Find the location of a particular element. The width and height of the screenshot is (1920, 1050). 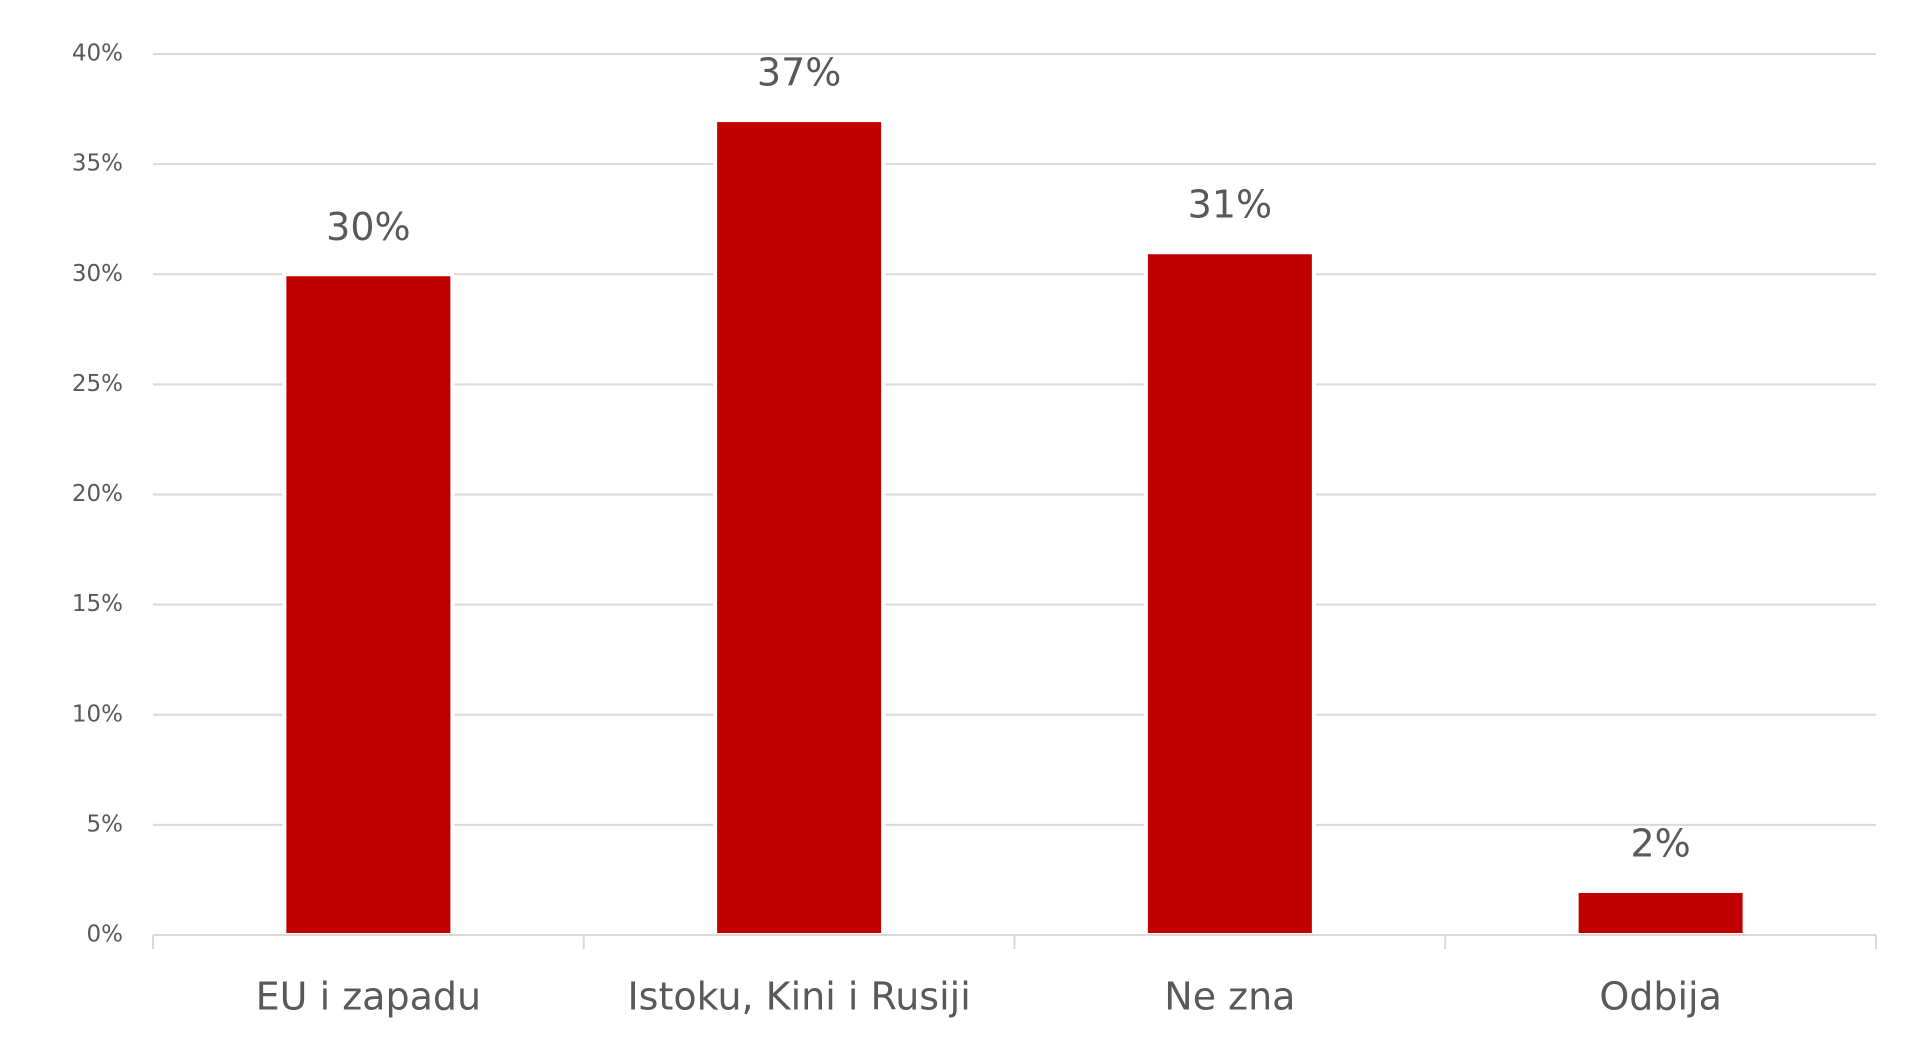

y-tick-label: 5% is located at coordinates (105, 824).